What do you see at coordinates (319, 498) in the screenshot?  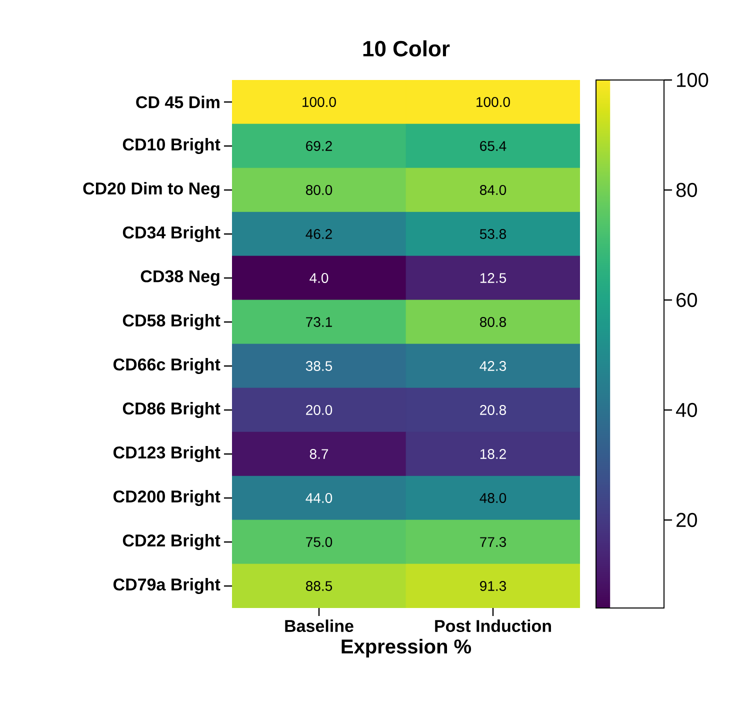 I see `data-label: 44.0` at bounding box center [319, 498].